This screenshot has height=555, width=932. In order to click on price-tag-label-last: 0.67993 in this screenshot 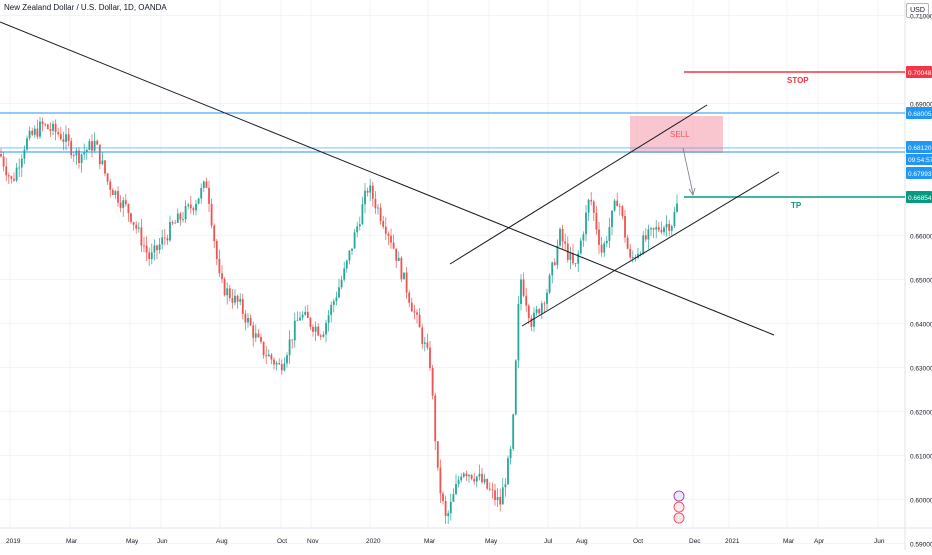, I will do `click(920, 174)`.